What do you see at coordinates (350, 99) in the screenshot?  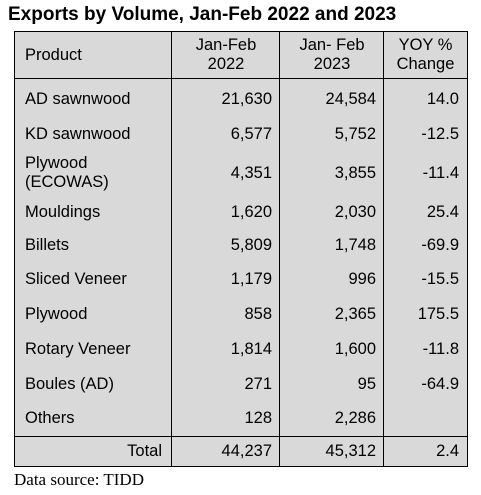 I see `value-2023-cell: 24,584` at bounding box center [350, 99].